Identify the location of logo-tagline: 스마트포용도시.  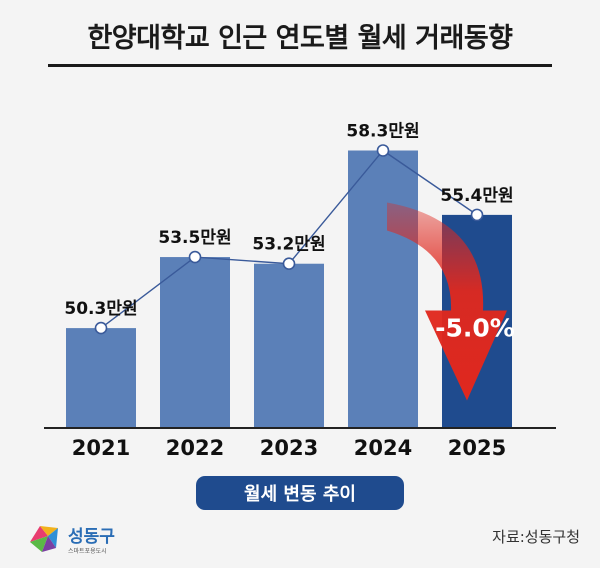
(87, 551).